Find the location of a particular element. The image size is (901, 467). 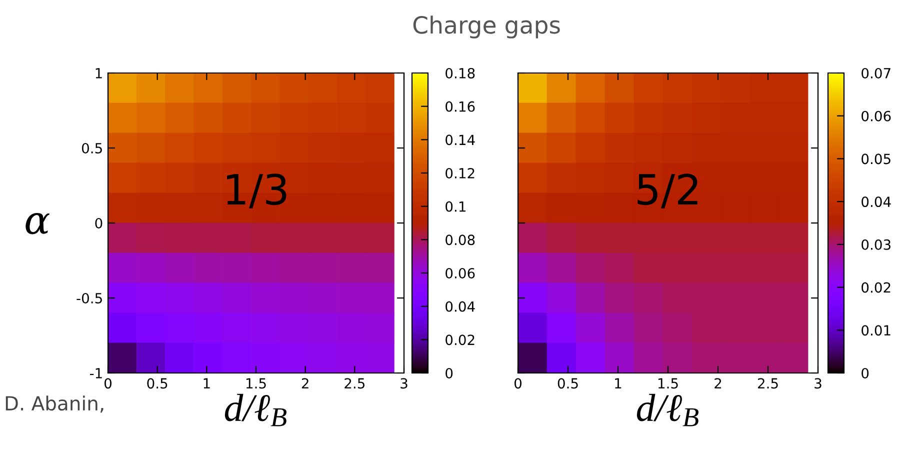

color-bar-label: 0.12 is located at coordinates (460, 173).